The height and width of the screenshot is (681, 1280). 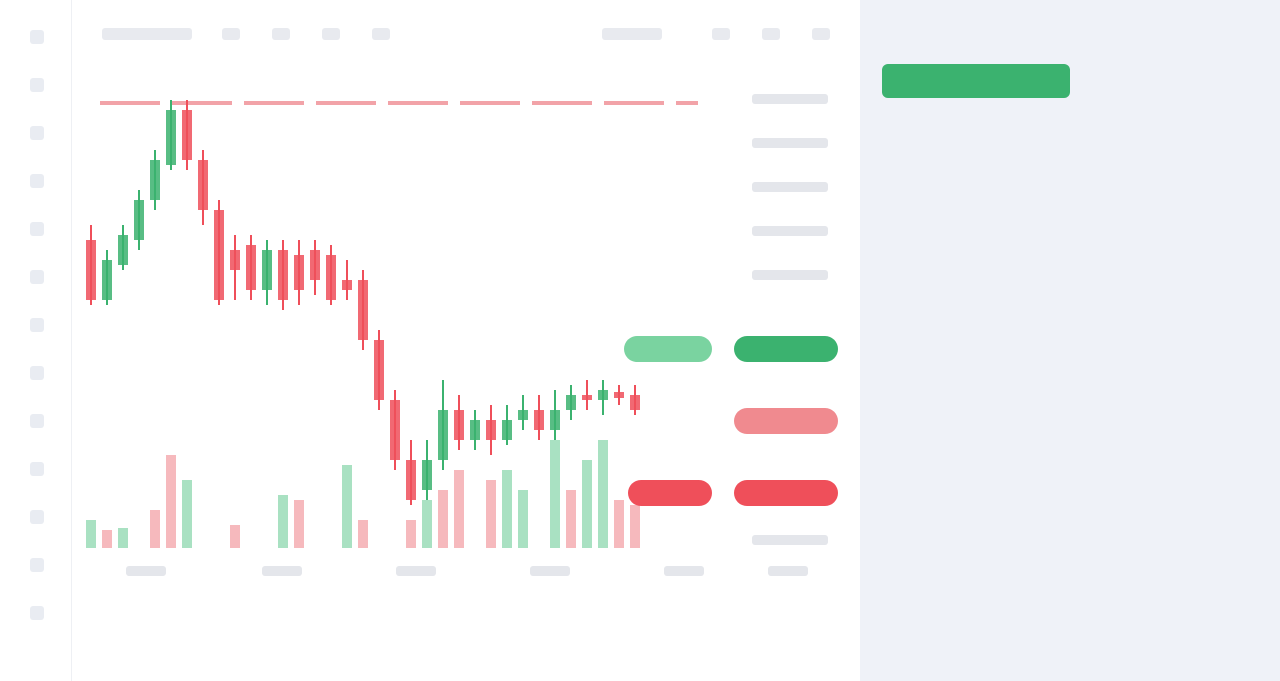 I want to click on indicators-button, so click(x=331, y=34).